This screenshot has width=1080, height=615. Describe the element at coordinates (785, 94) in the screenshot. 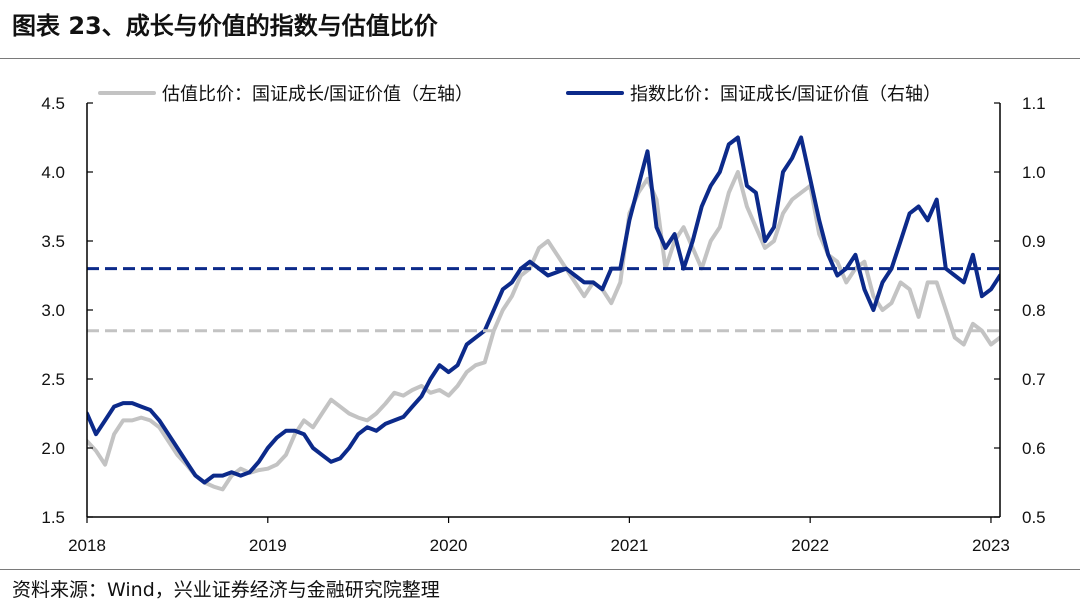

I see `legend-label-index: 指数比价：国证成长/国证价值（右轴）` at that location.